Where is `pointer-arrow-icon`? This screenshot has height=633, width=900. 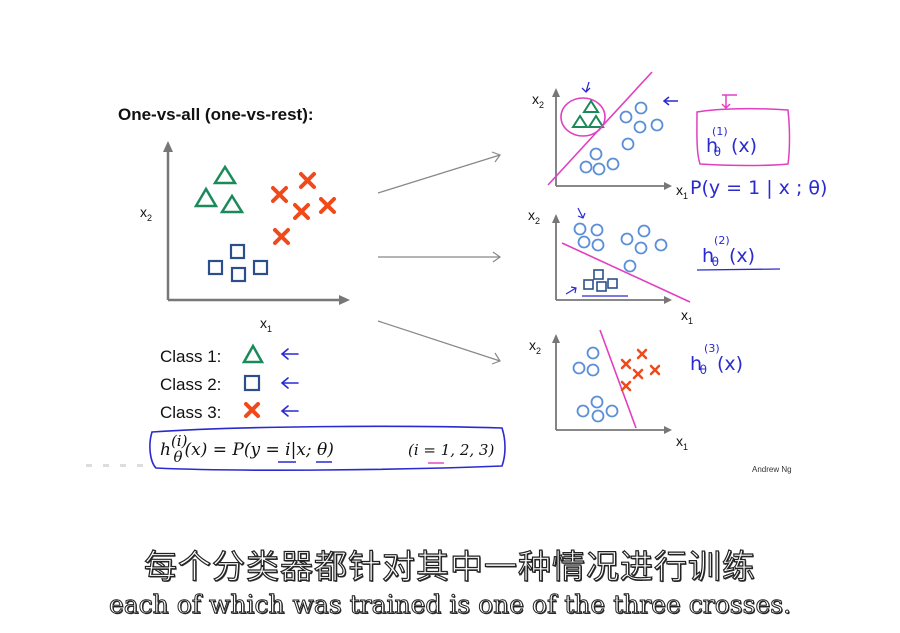 pointer-arrow-icon is located at coordinates (289, 382).